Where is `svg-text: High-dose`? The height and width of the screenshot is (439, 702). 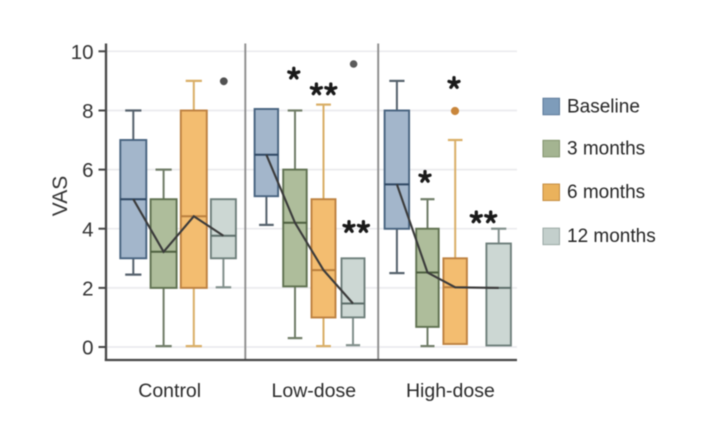 svg-text: High-dose is located at coordinates (450, 391).